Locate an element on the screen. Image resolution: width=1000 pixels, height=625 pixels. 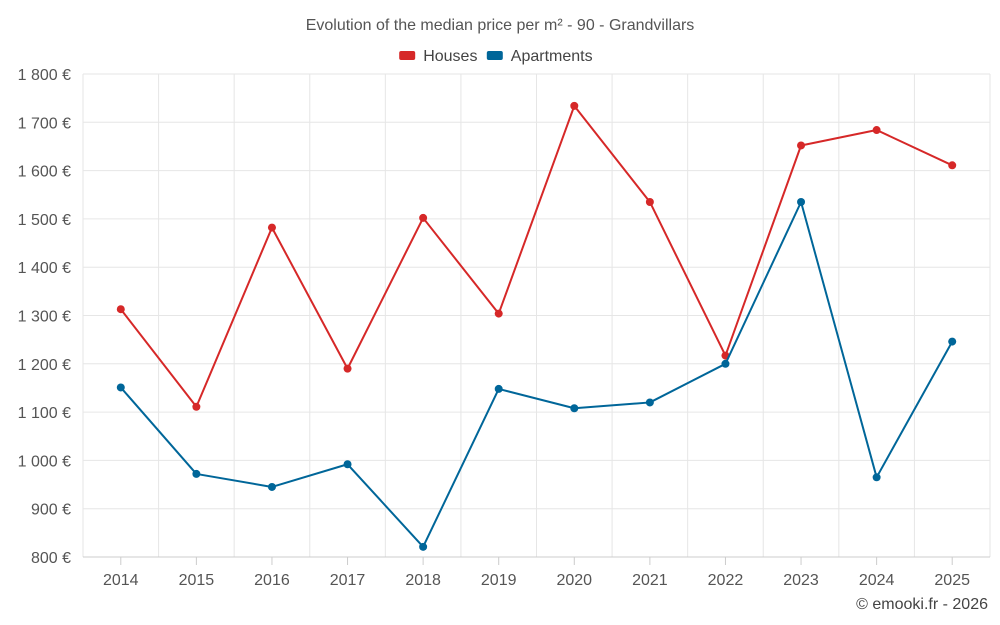
x-tick-label: 2018 is located at coordinates (423, 580).